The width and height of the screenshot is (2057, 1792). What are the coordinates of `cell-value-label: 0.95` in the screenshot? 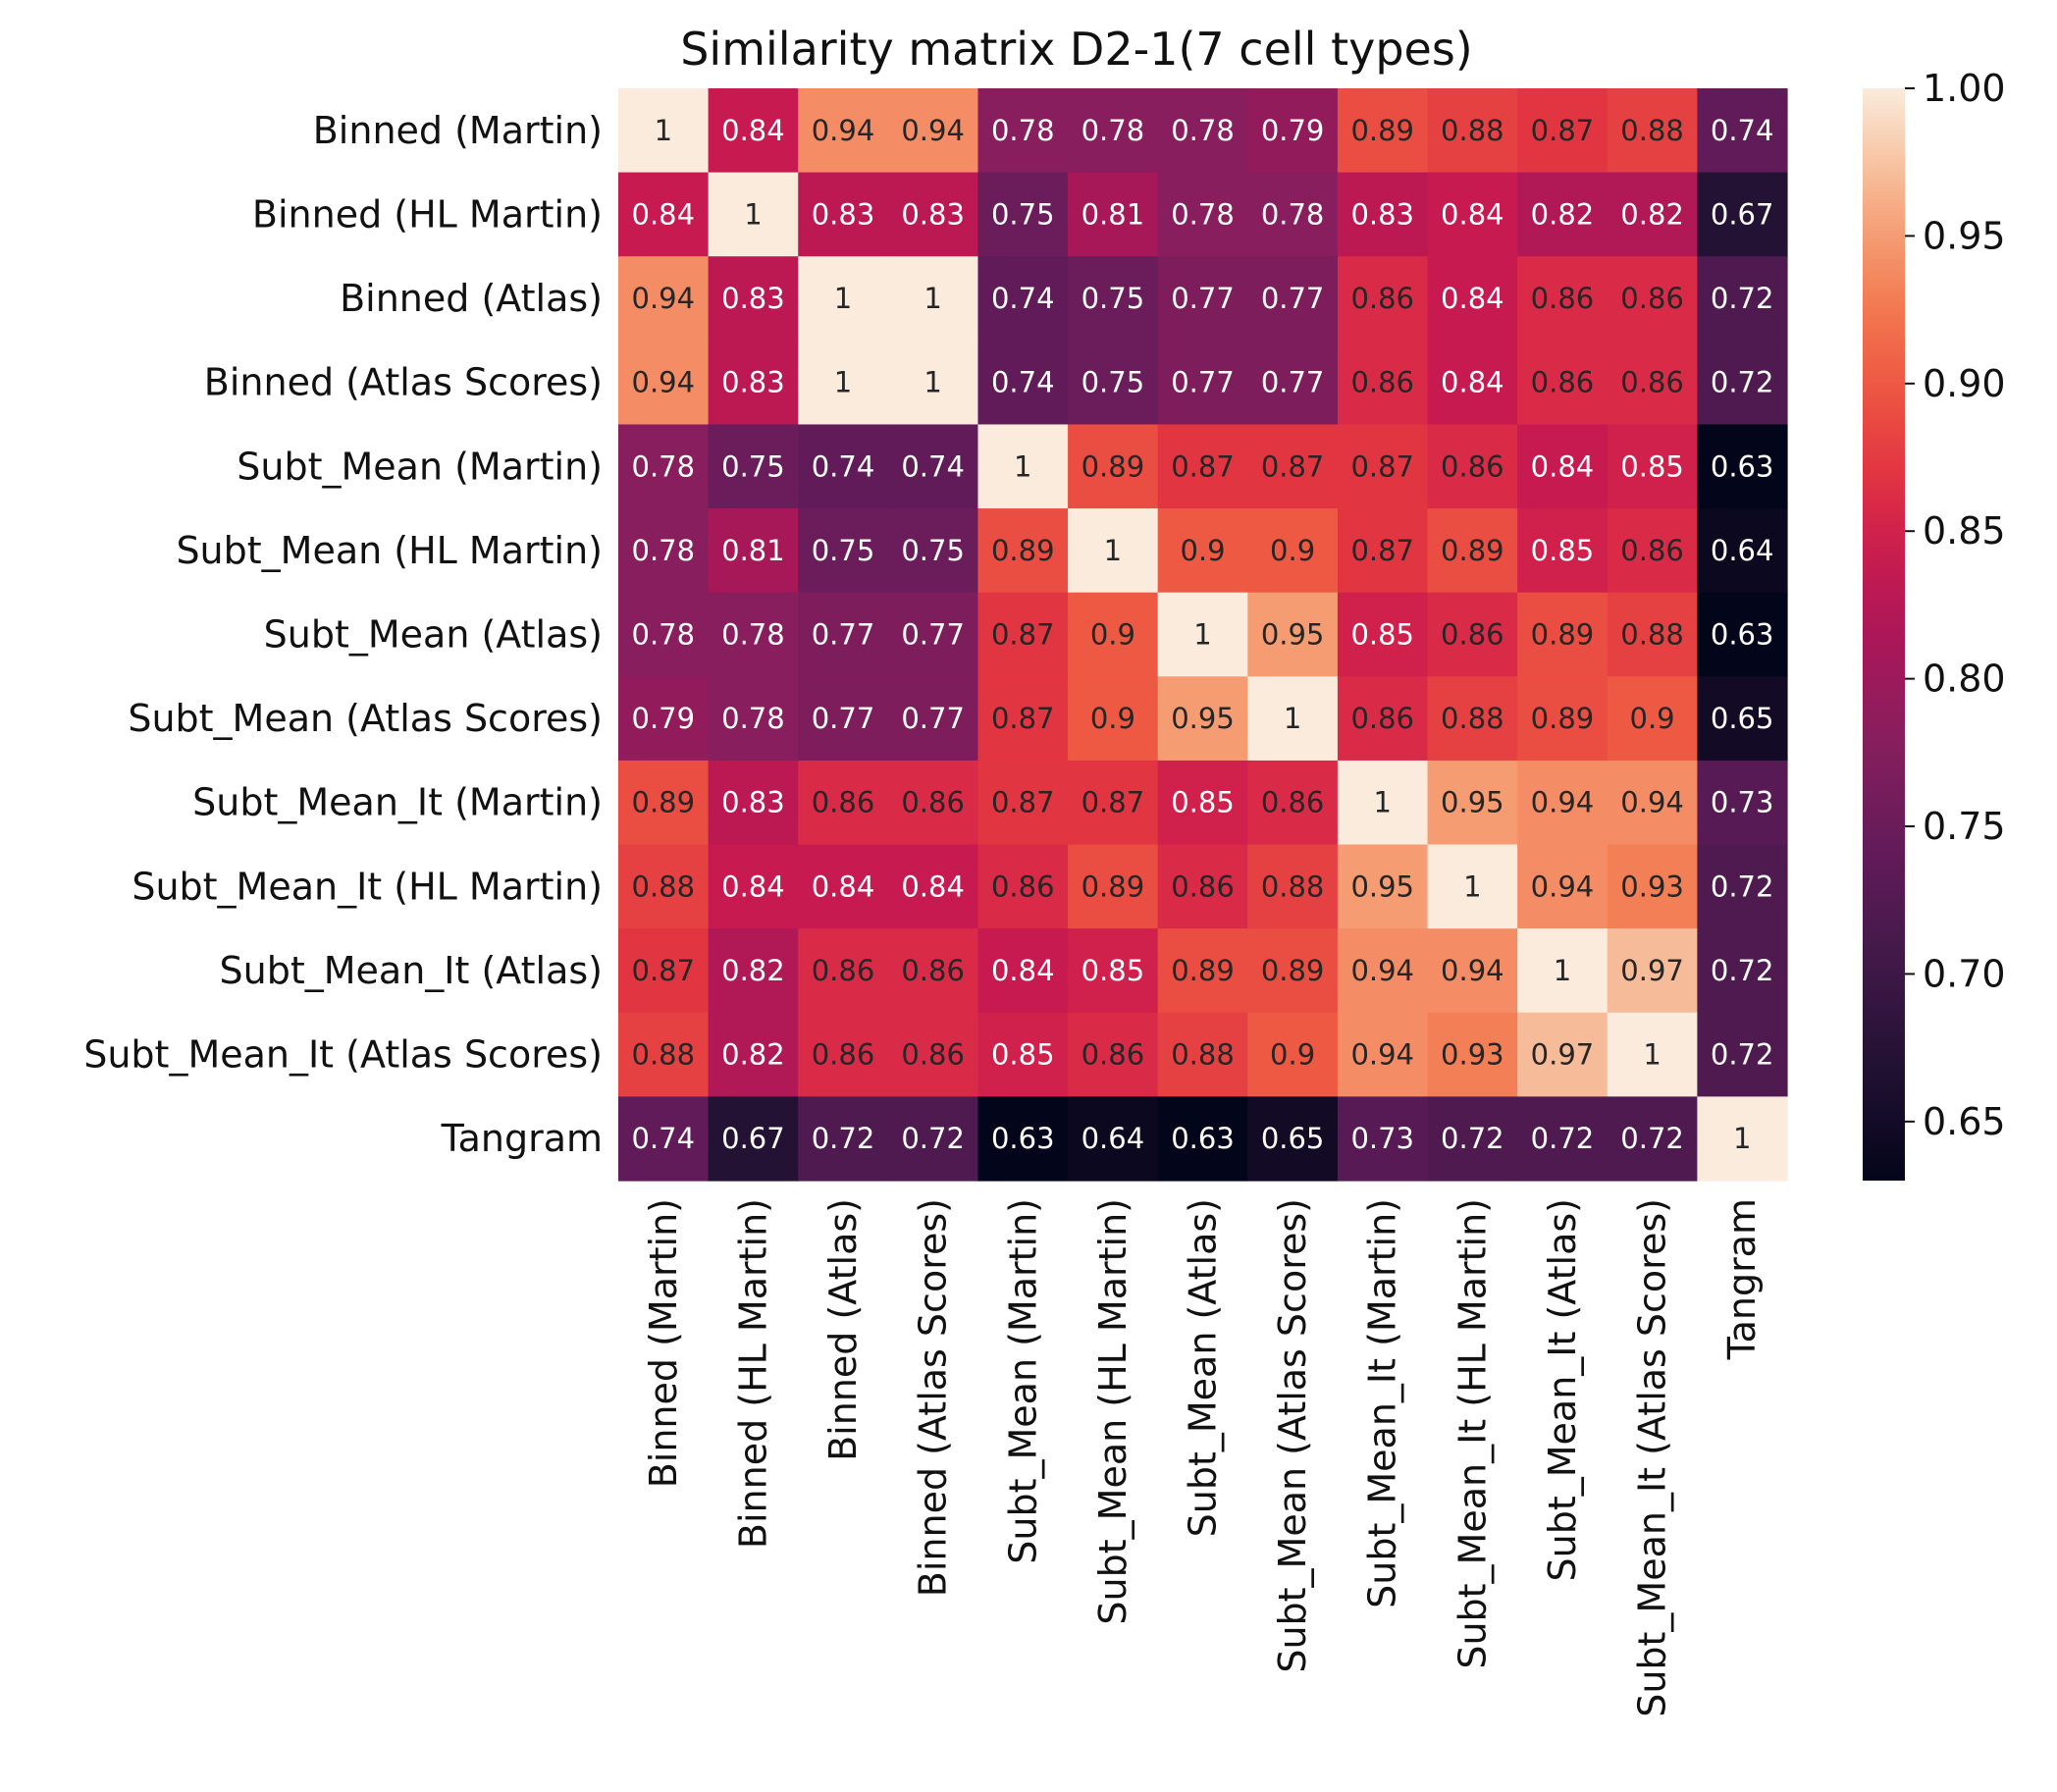 It's located at (1472, 802).